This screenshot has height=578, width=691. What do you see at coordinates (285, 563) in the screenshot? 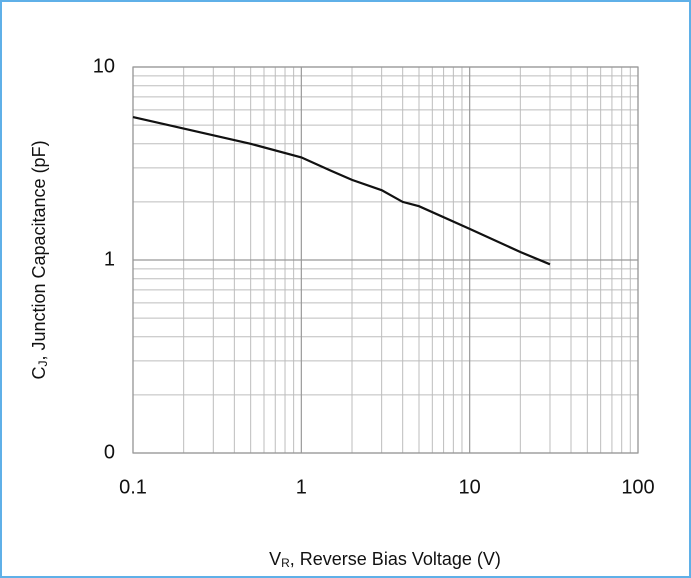
I see `x-label-sub: R` at bounding box center [285, 563].